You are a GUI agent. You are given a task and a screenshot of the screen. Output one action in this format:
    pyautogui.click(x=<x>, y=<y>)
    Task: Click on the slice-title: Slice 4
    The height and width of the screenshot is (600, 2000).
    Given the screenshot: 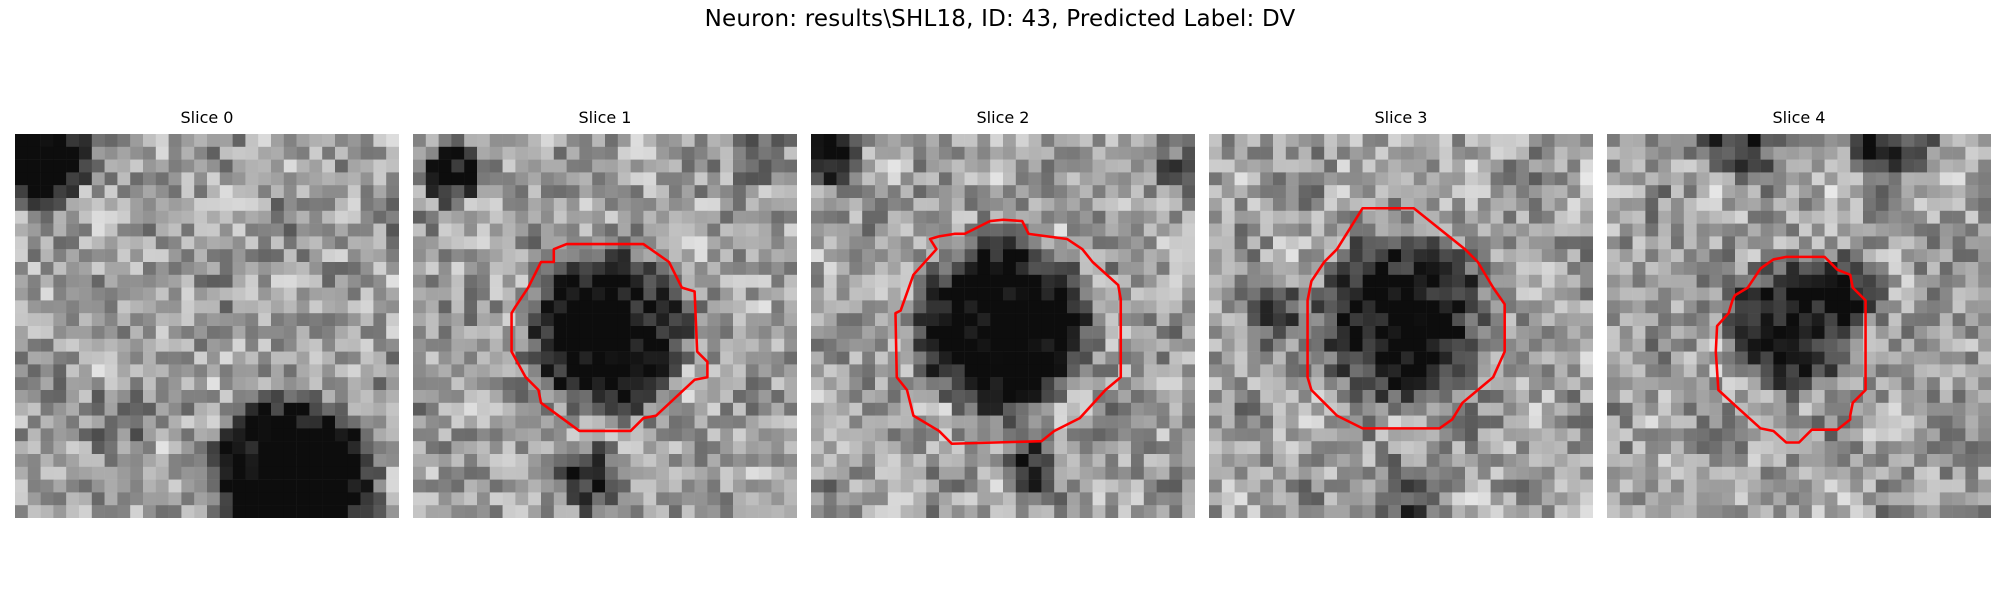 What is the action you would take?
    pyautogui.click(x=1799, y=117)
    